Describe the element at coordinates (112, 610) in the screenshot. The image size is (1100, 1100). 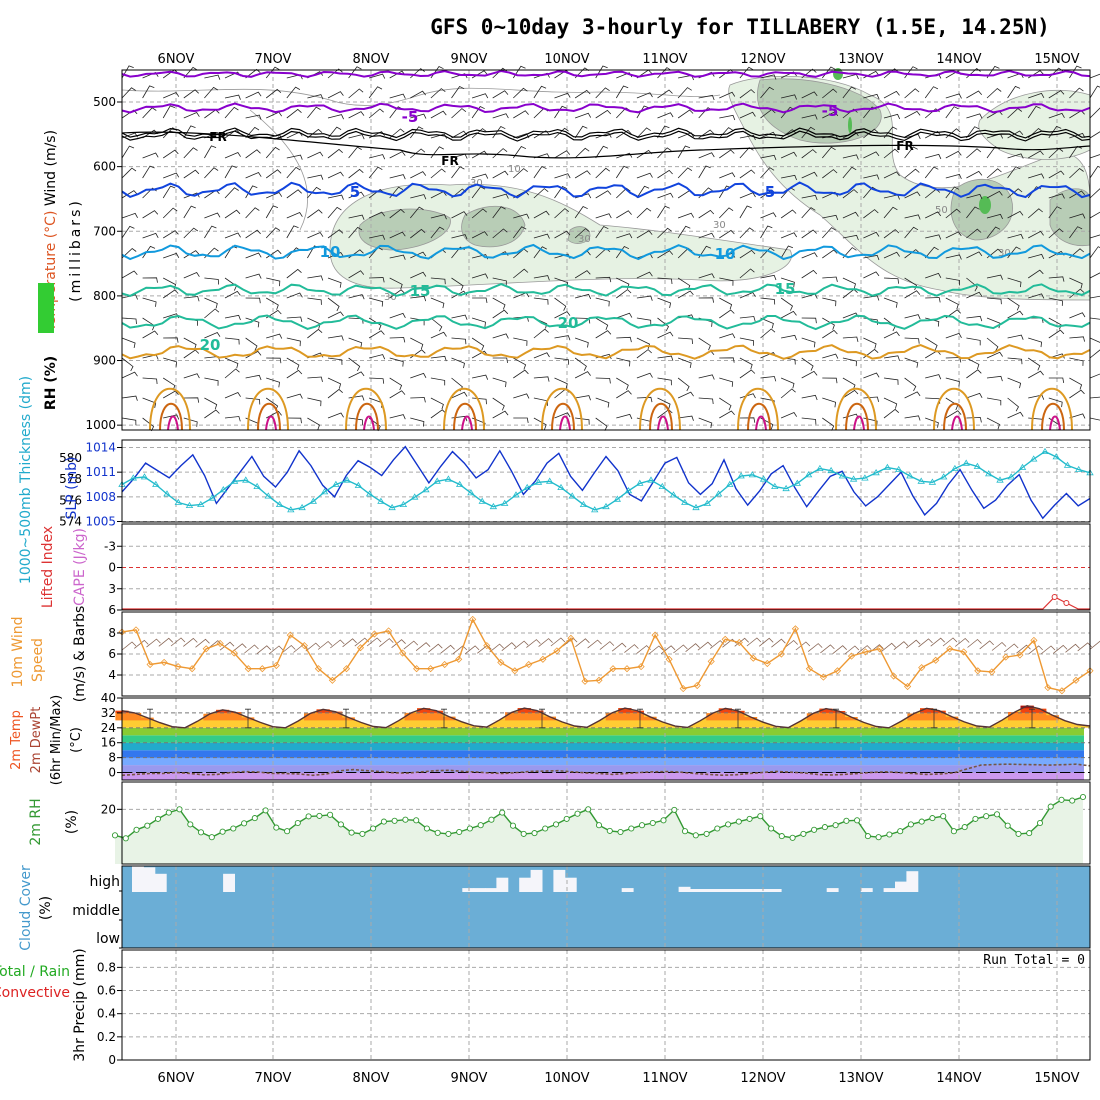
I see `lifted-tick-6: 6` at that location.